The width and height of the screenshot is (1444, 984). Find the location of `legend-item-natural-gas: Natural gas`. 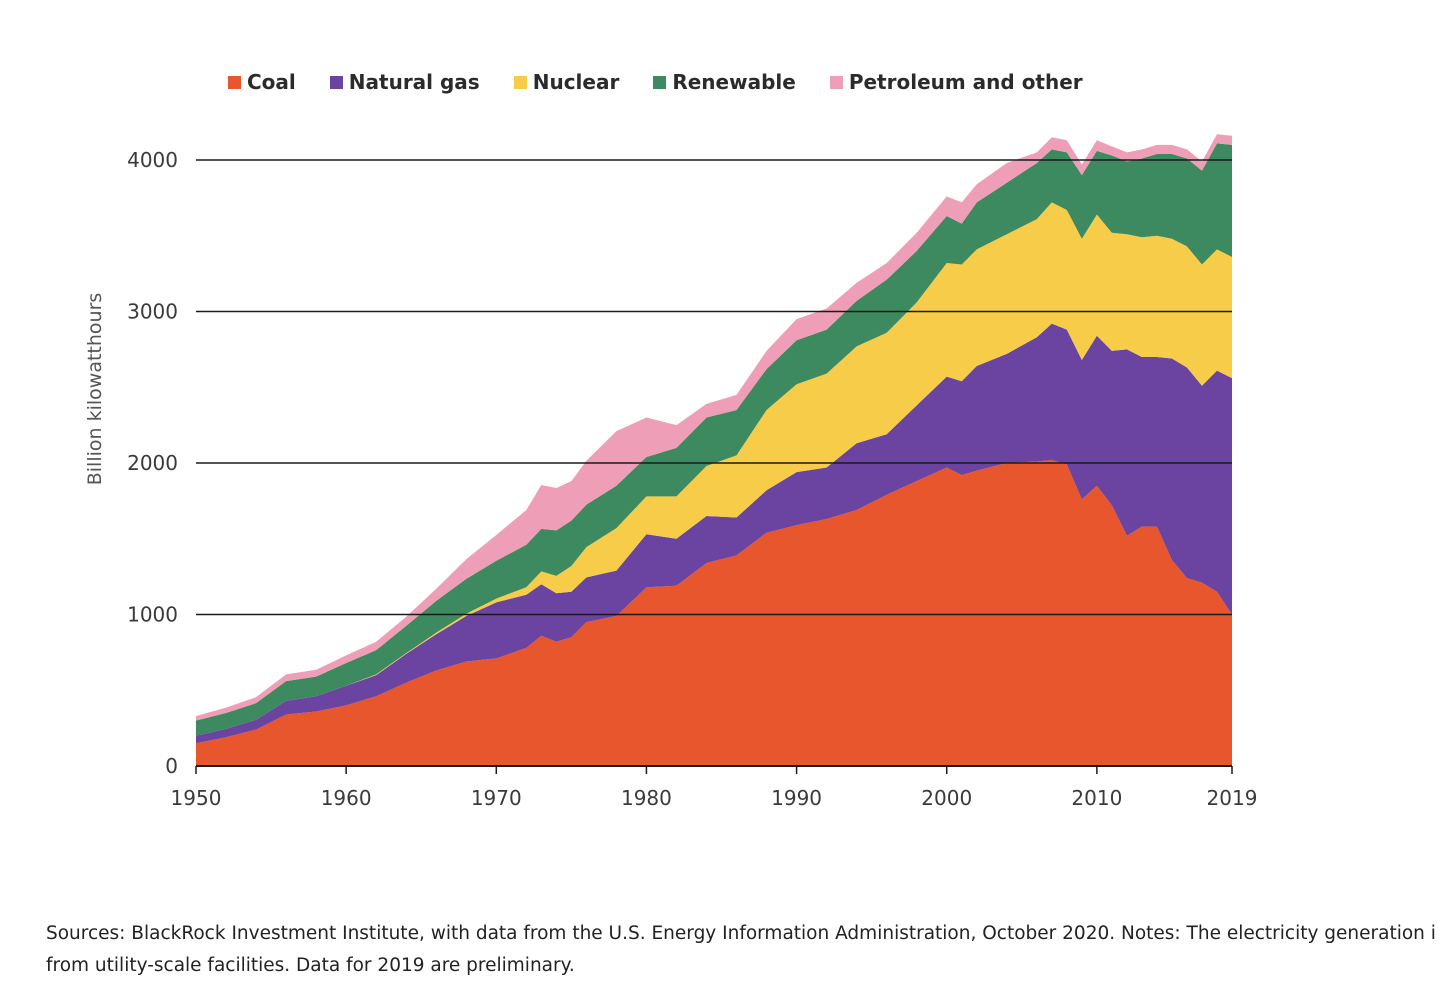

legend-item-natural-gas: Natural gas is located at coordinates (404, 82).